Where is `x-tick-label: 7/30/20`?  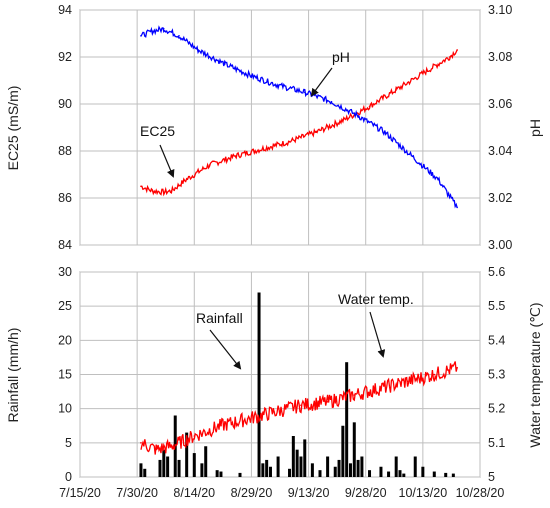 x-tick-label: 7/30/20 is located at coordinates (137, 493).